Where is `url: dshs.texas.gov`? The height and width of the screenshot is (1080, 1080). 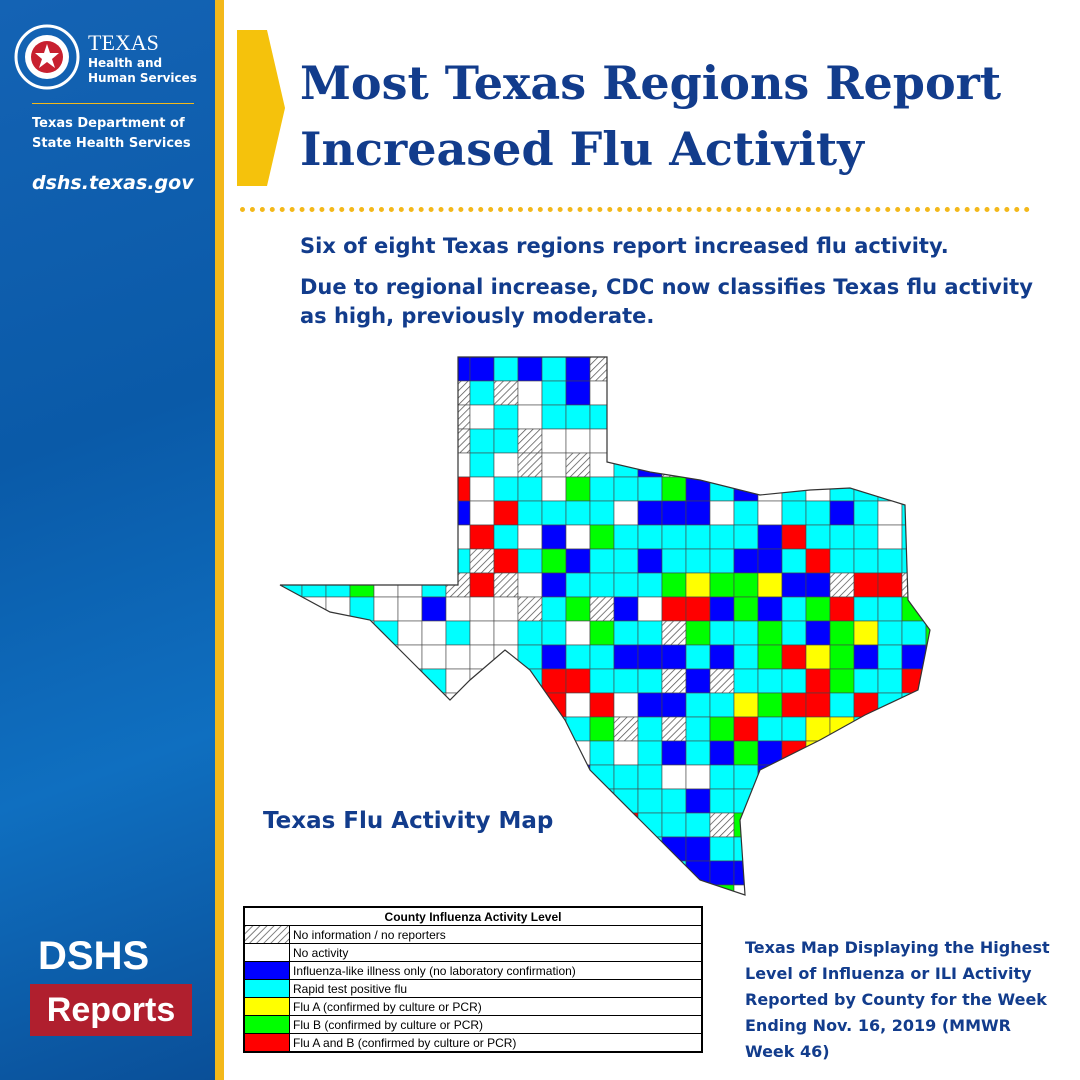
url: dshs.texas.gov is located at coordinates (113, 183).